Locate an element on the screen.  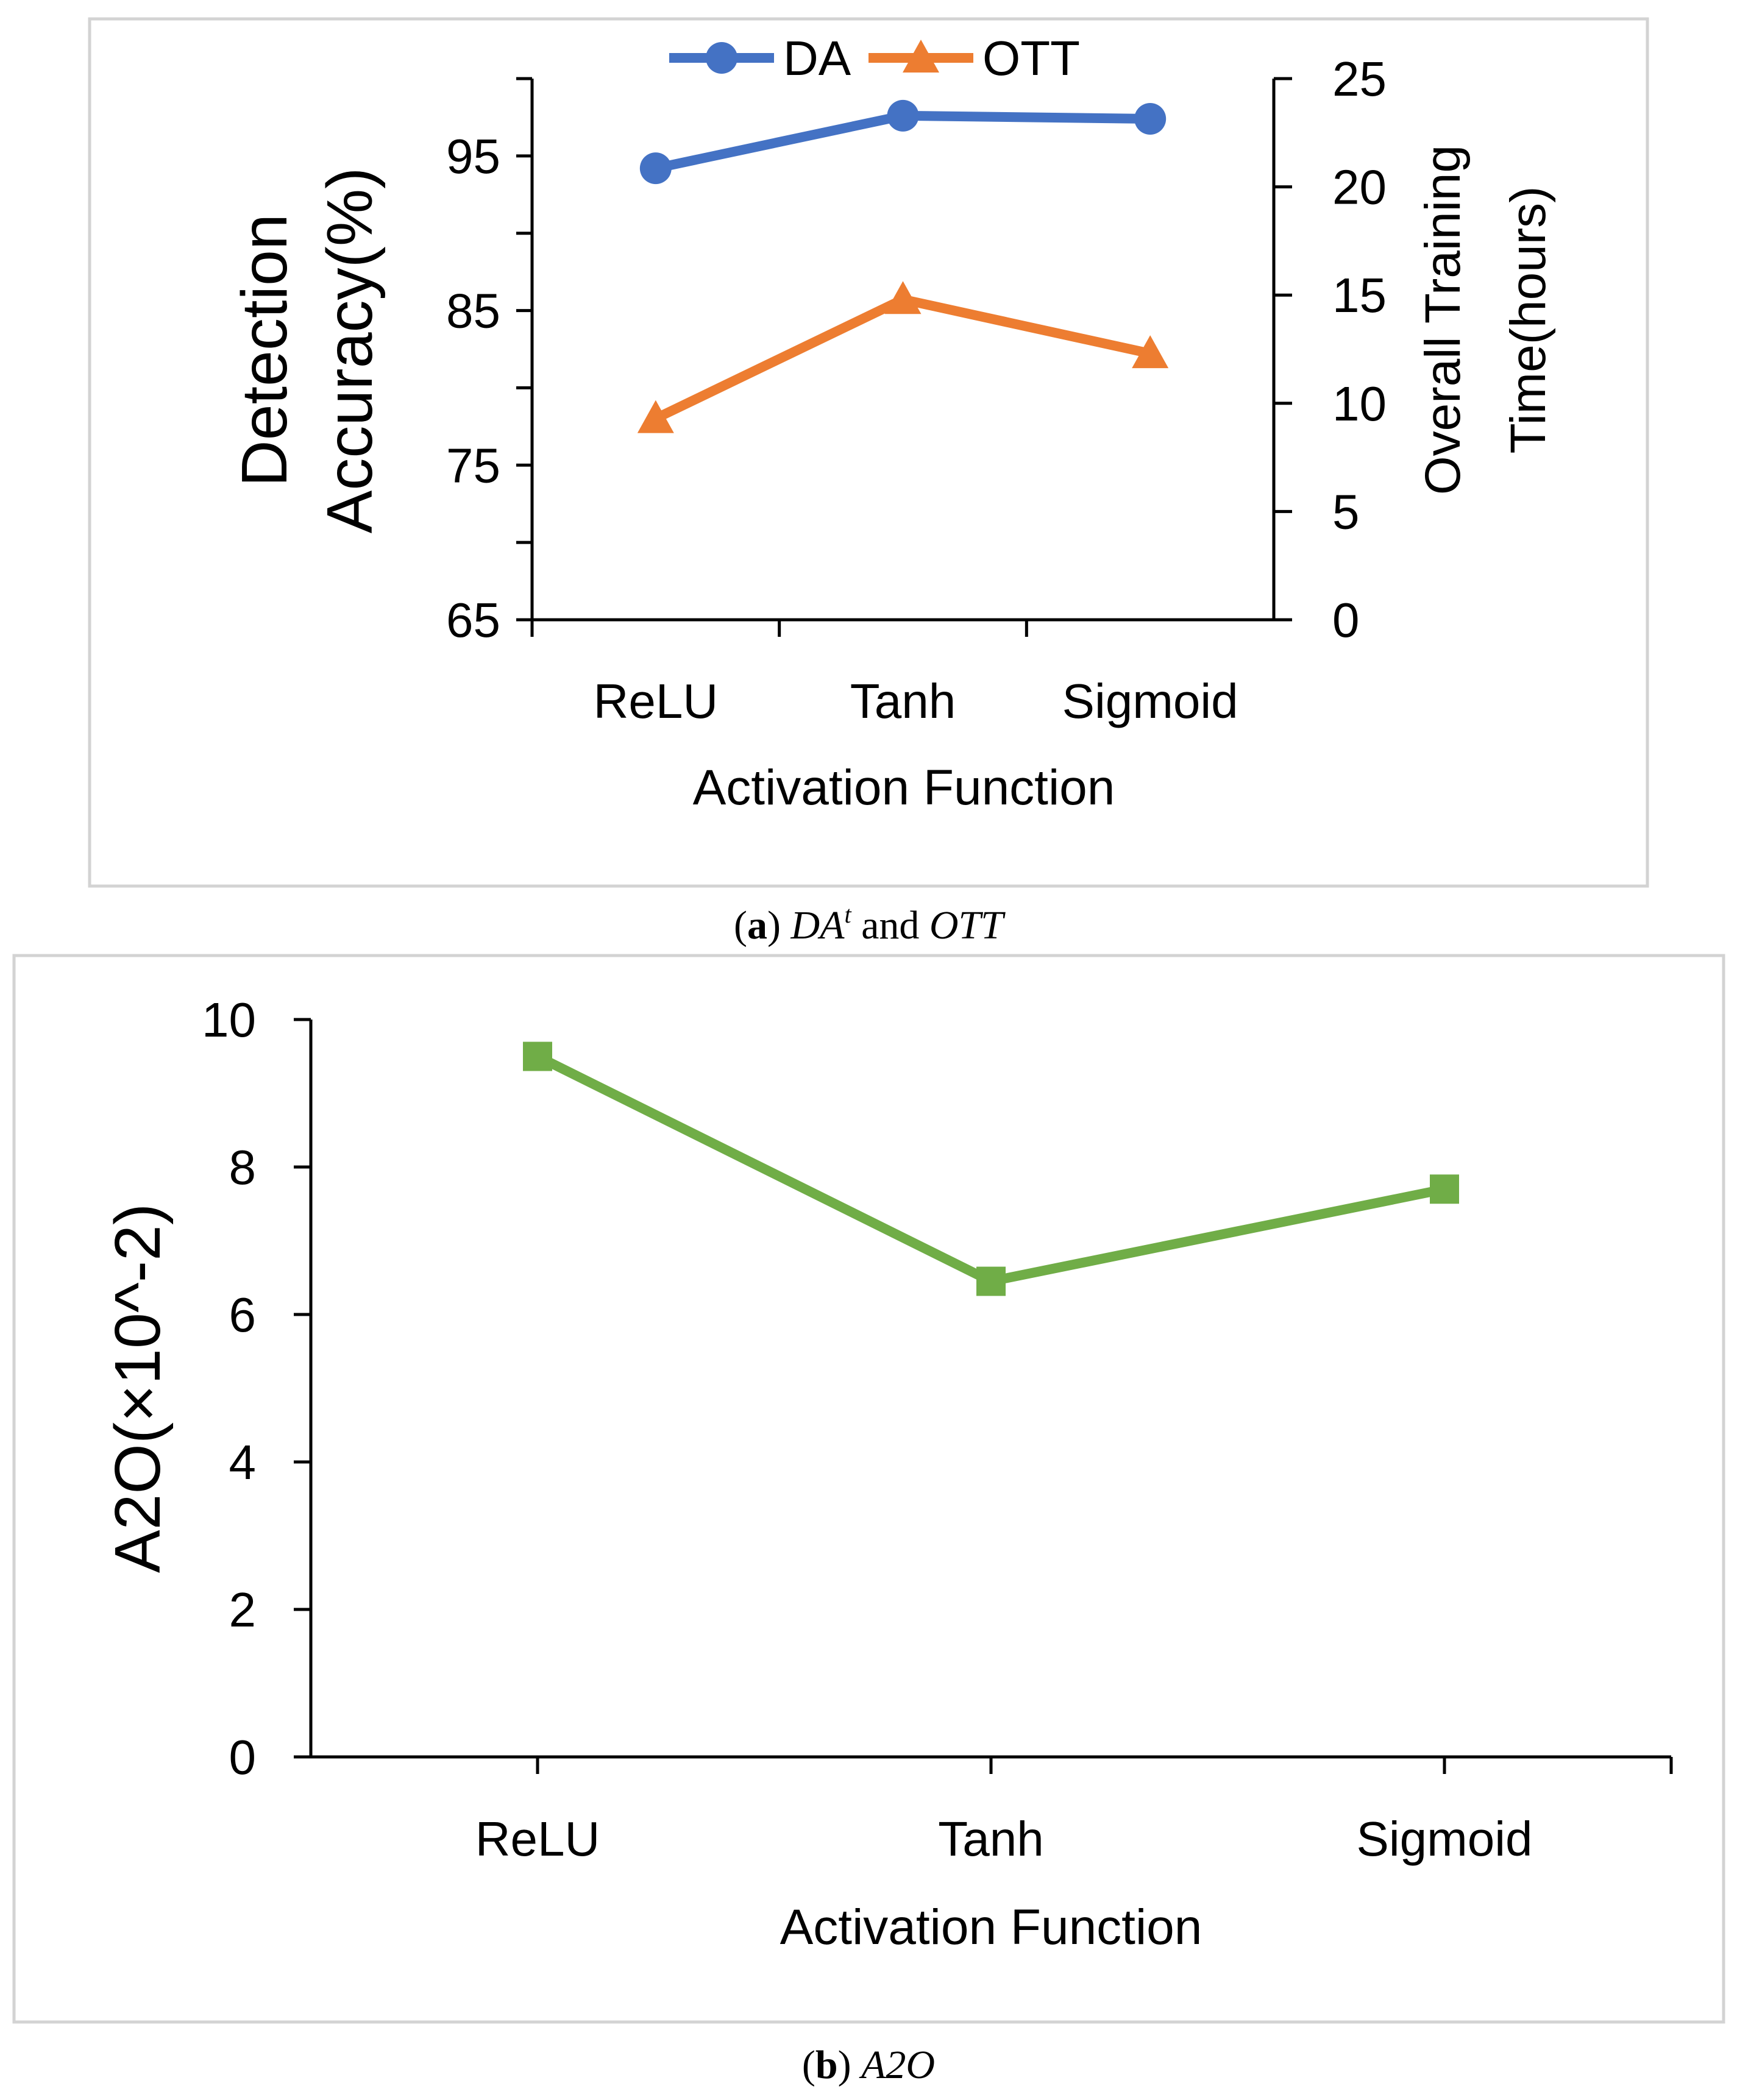
right-tick-label: 15 is located at coordinates (1359, 295).